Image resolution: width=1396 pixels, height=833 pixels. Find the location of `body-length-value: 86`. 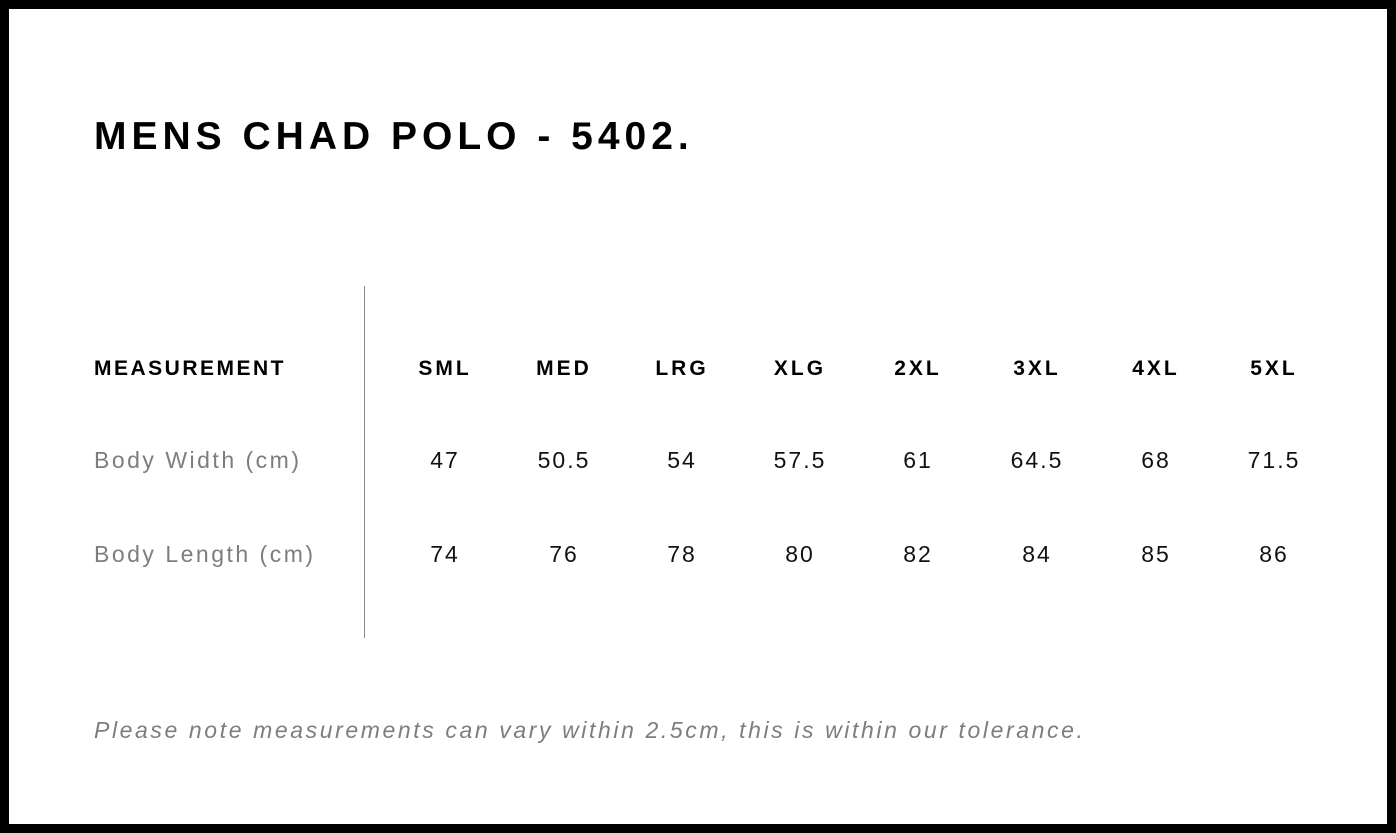

body-length-value: 86 is located at coordinates (1274, 554).